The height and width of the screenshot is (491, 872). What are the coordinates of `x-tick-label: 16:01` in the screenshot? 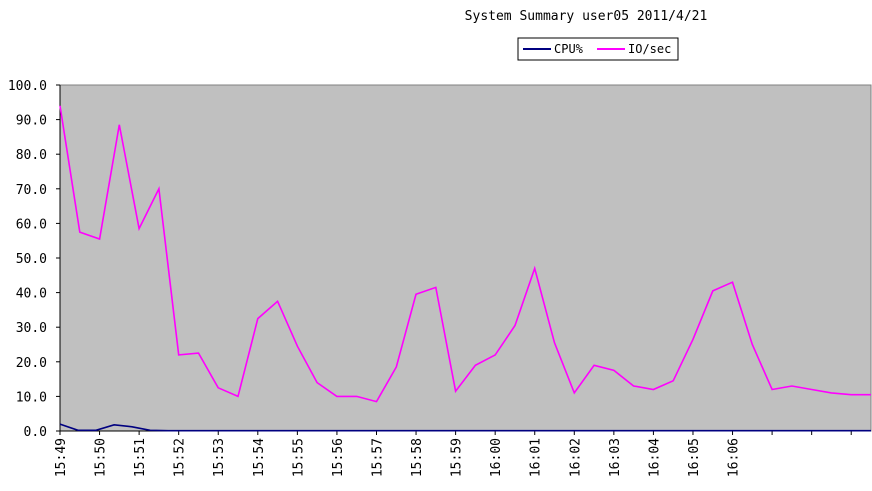 It's located at (536, 457).